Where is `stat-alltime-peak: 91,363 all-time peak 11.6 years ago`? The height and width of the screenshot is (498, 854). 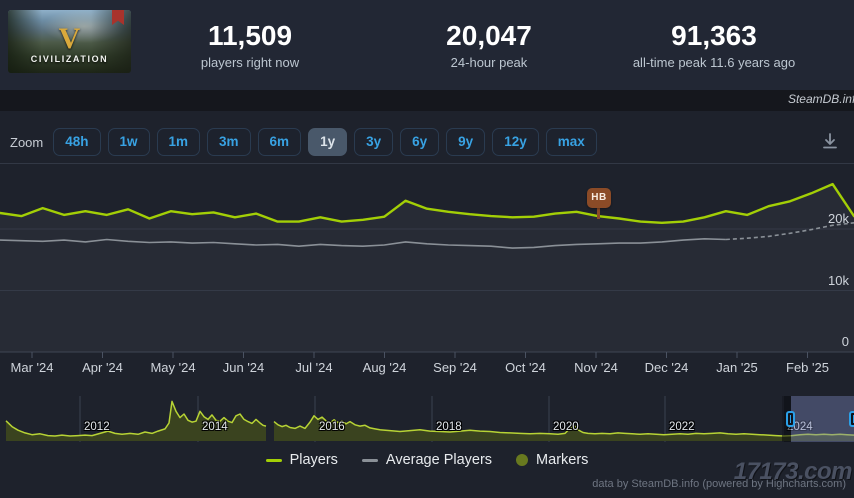
stat-alltime-peak: 91,363 all-time peak 11.6 years ago is located at coordinates (714, 45).